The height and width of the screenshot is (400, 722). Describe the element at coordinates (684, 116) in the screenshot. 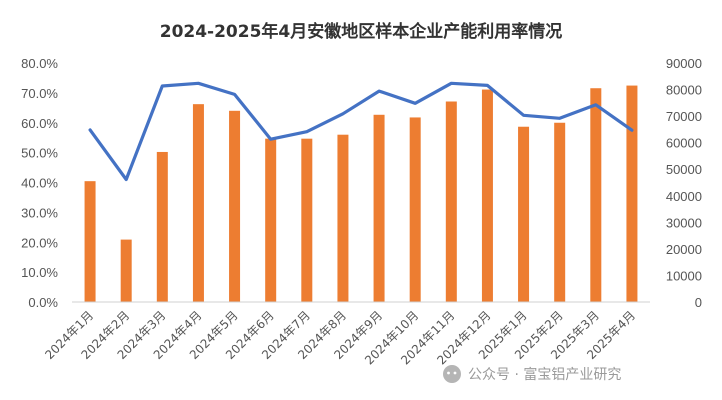

I see `right-tick-label: 70000` at that location.